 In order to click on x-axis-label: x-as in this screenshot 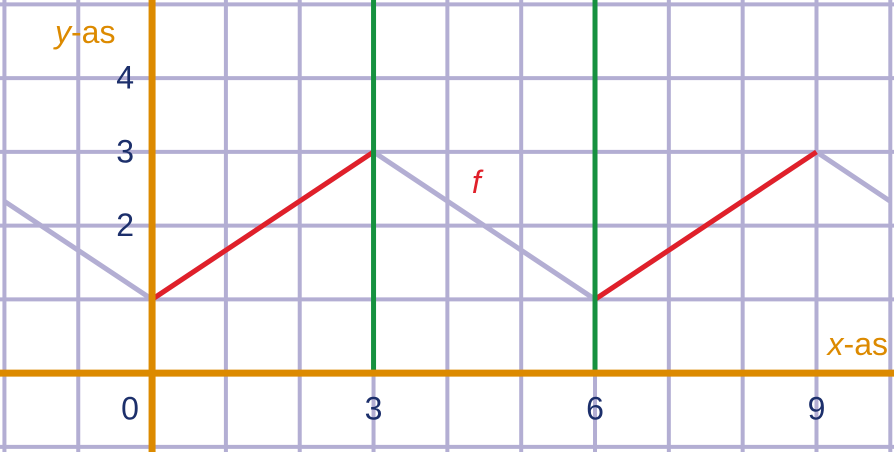, I will do `click(857, 345)`.